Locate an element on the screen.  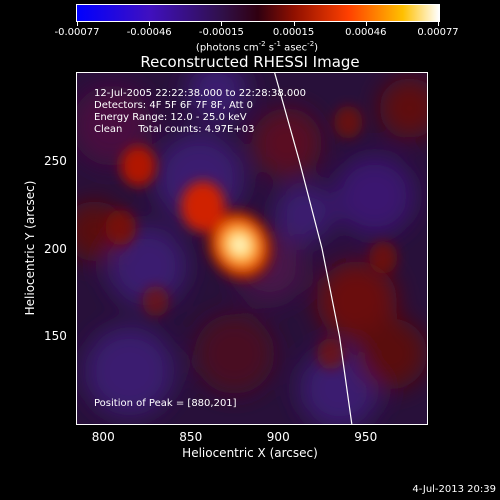
peak-source-blob is located at coordinates (240, 245).